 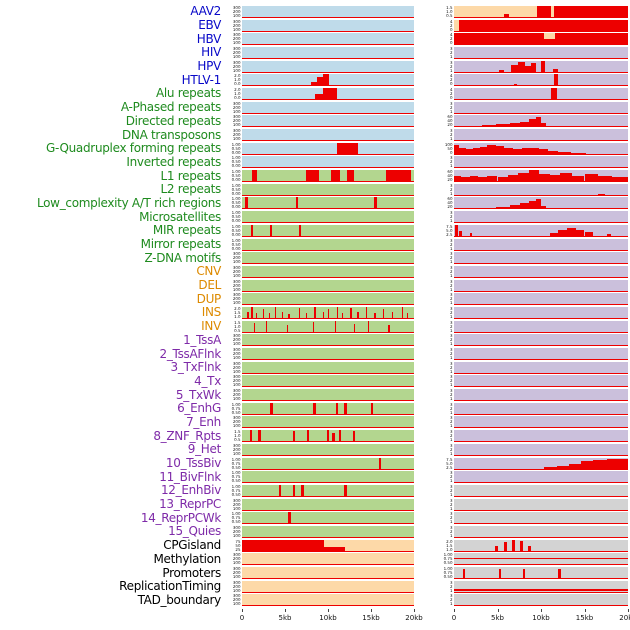 What do you see at coordinates (236, 344) in the screenshot?
I see `y-tick-label: 100` at bounding box center [236, 344].